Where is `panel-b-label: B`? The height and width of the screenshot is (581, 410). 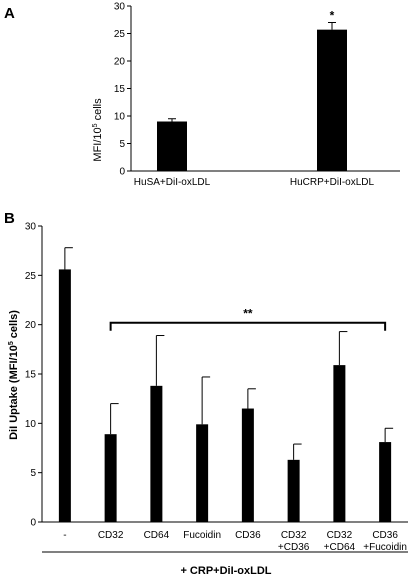
panel-b-label: B is located at coordinates (9, 218).